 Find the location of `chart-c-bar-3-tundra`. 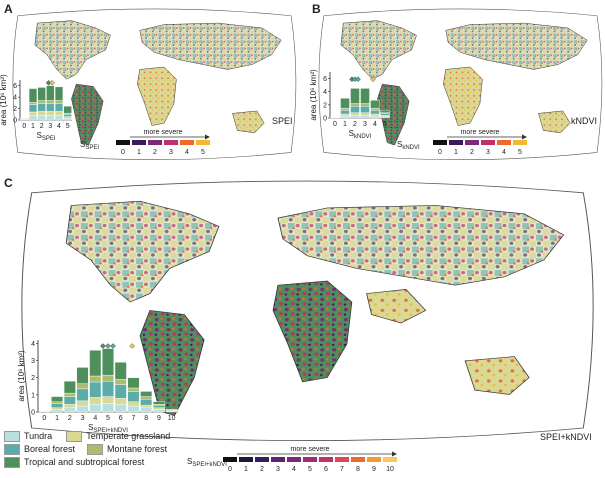

chart-c-bar-3-tundra is located at coordinates (82, 409).